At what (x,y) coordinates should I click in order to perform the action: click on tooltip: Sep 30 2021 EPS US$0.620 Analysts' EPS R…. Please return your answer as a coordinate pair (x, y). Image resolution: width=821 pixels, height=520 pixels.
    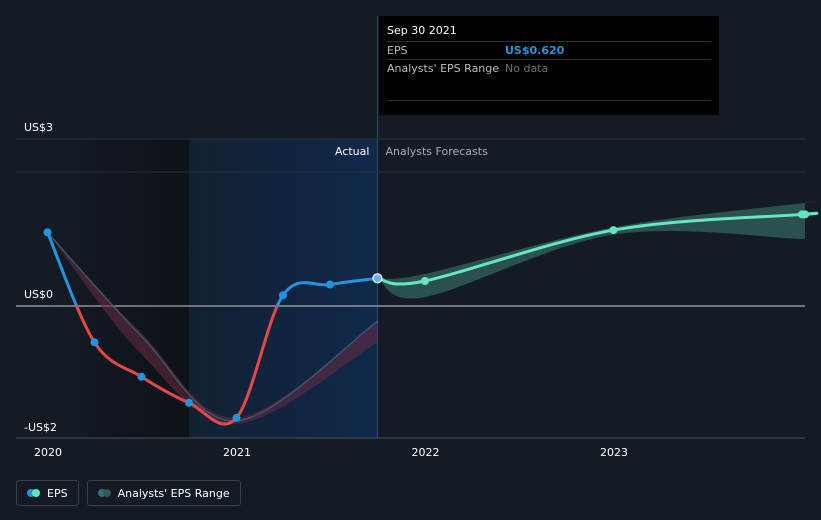
    Looking at the image, I should click on (549, 65).